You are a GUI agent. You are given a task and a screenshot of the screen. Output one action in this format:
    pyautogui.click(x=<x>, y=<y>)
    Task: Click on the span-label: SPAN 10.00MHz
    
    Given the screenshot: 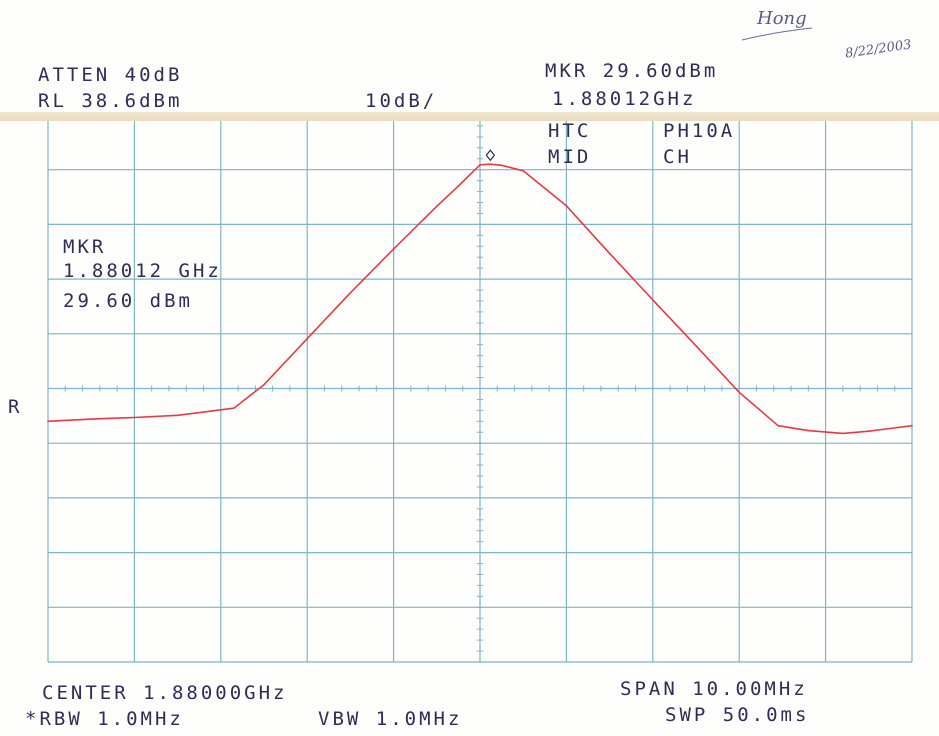 What is the action you would take?
    pyautogui.click(x=714, y=689)
    